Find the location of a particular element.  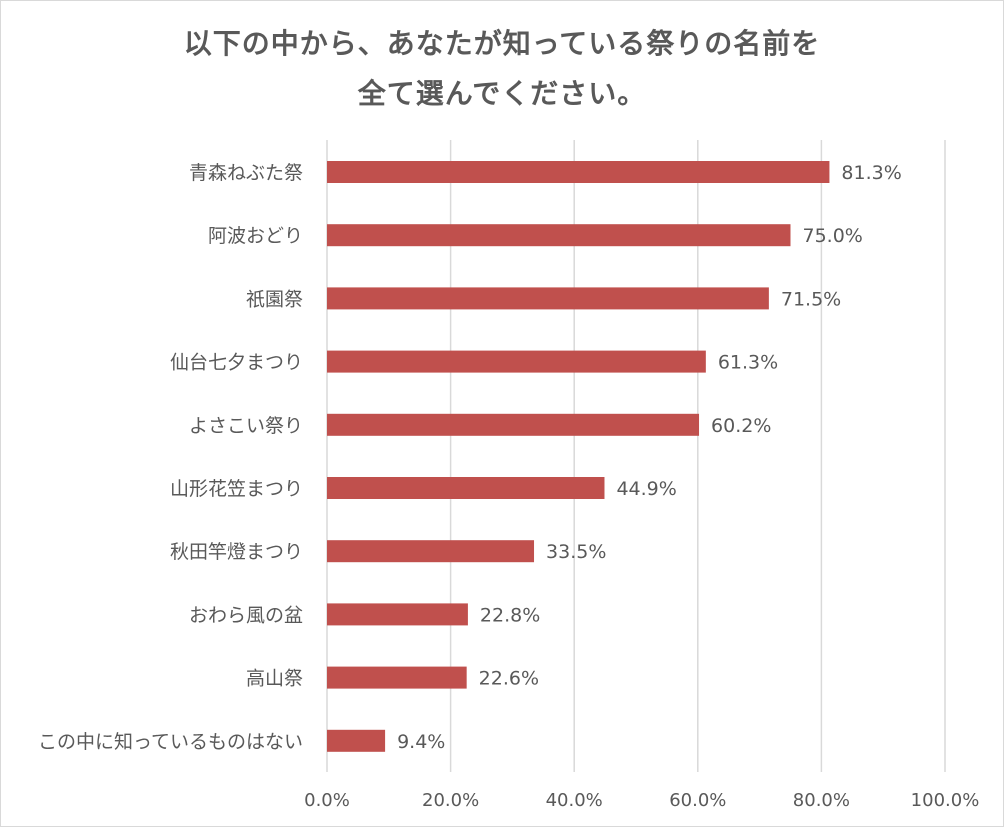

category-label: 祇園祭 is located at coordinates (274, 299).